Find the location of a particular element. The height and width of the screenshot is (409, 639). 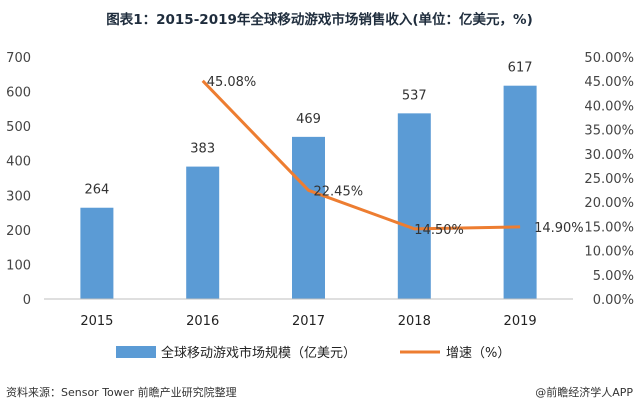

source-note: 资料来源：Sensor Tower 前瞻产业研究院整理 is located at coordinates (121, 392).